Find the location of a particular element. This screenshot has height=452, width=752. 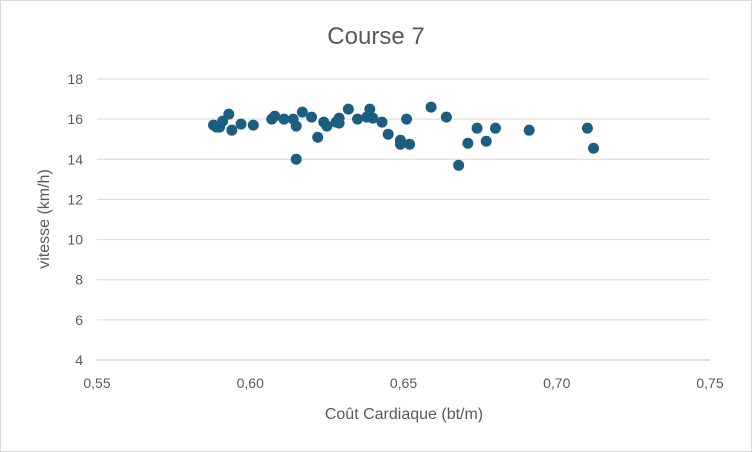

y-tick-label: 4 is located at coordinates (79, 360).